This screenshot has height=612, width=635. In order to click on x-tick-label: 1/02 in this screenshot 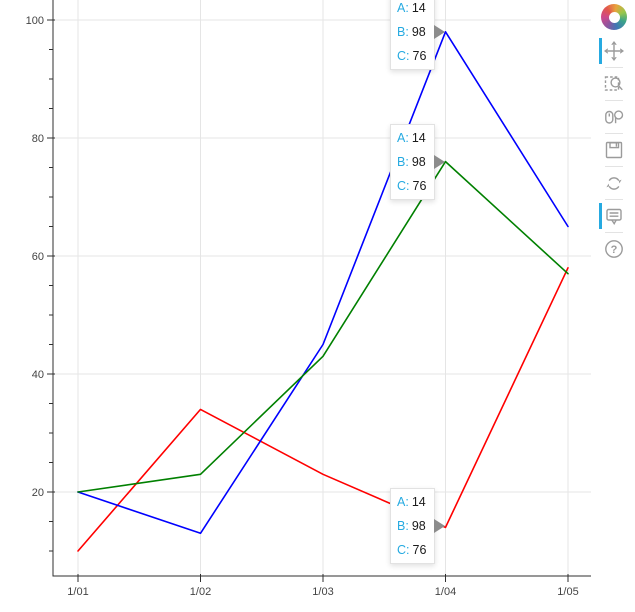, I will do `click(200, 592)`.